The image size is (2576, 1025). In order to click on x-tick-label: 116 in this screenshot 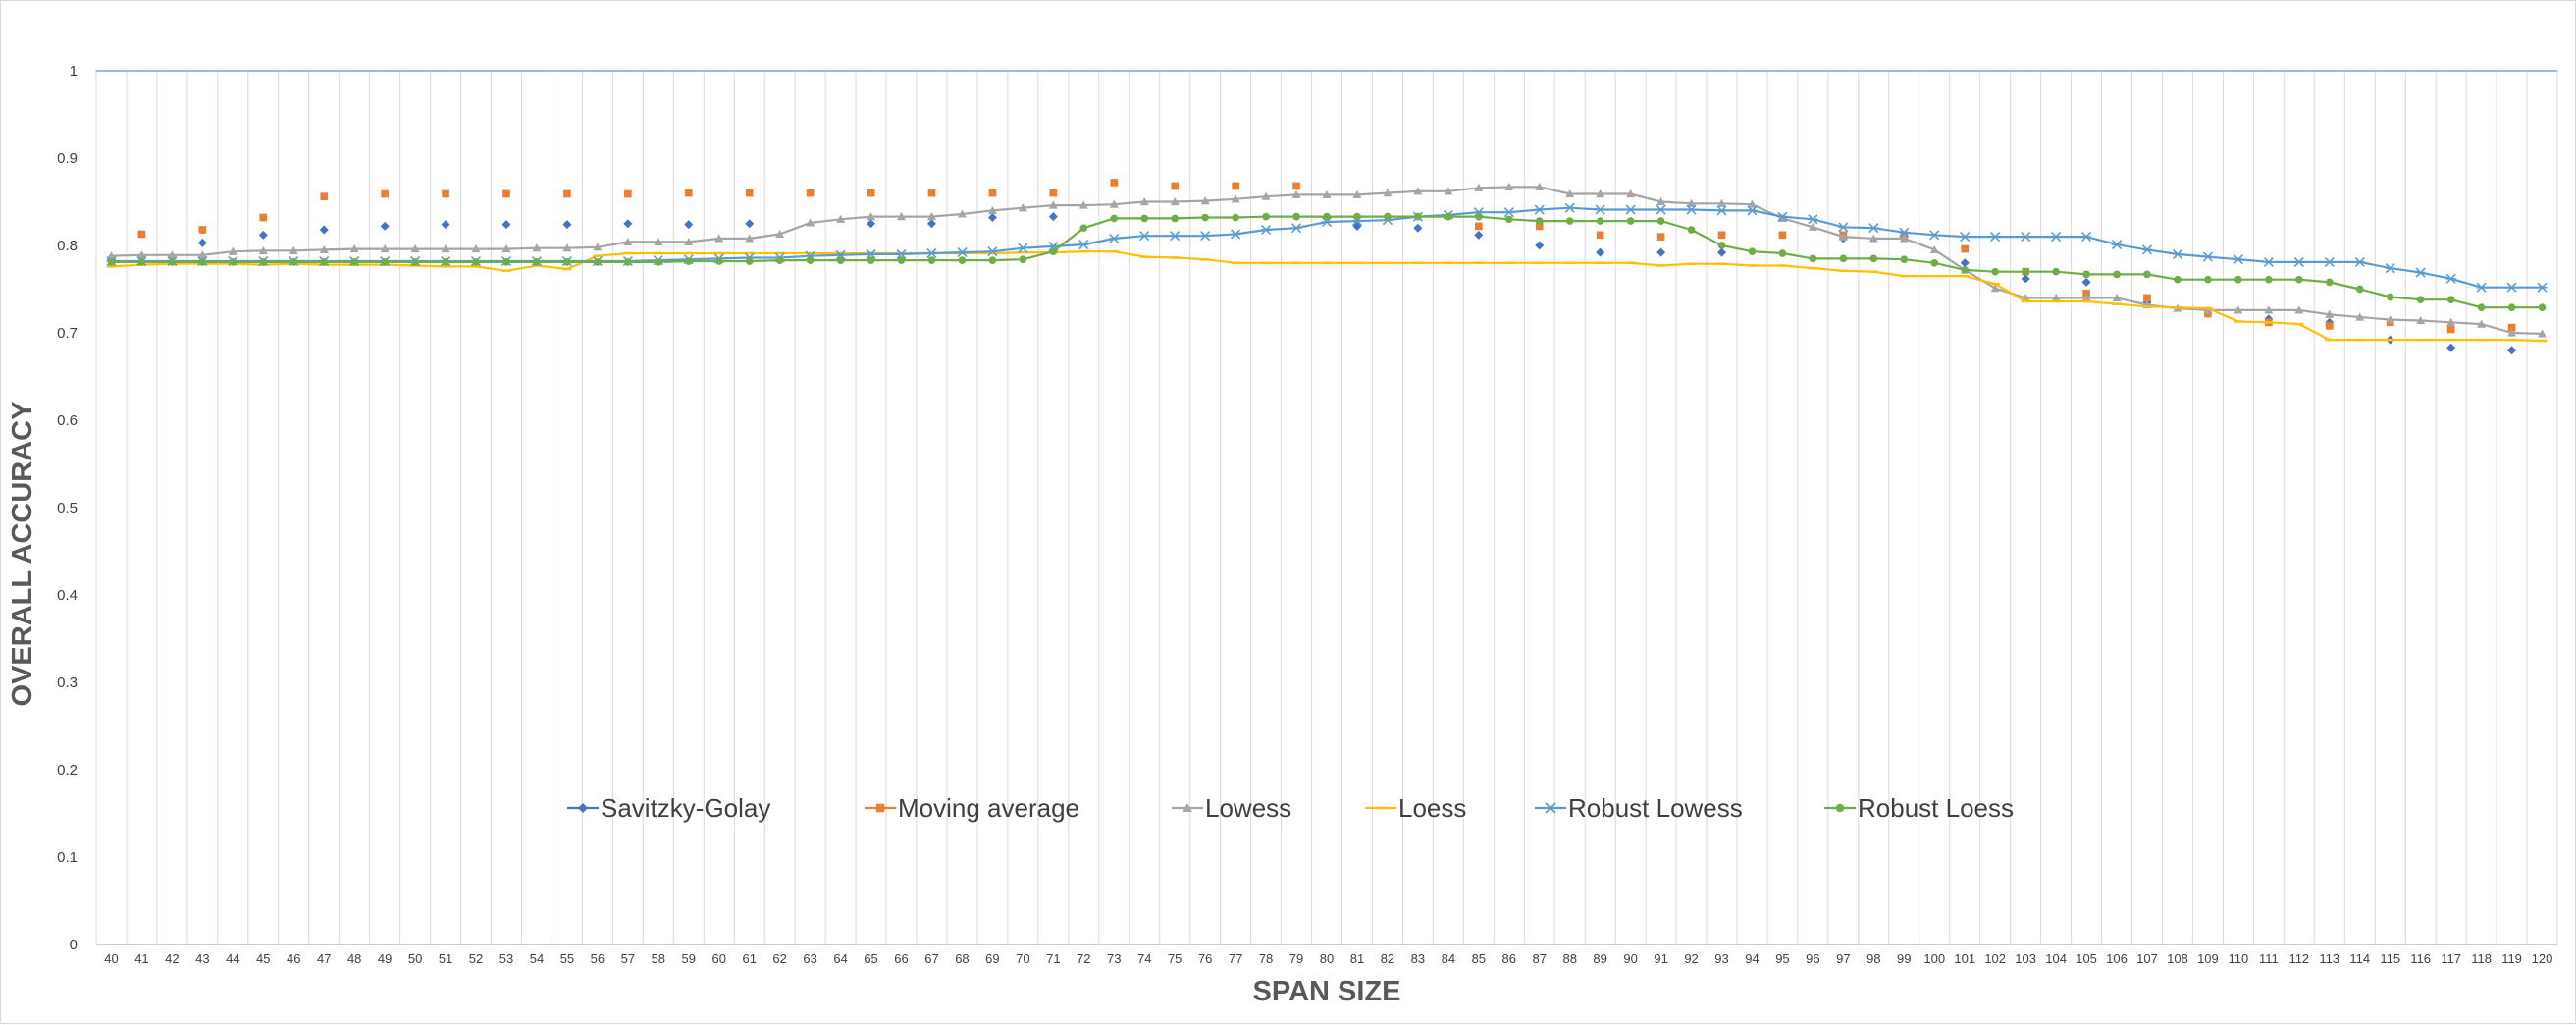, I will do `click(2420, 958)`.